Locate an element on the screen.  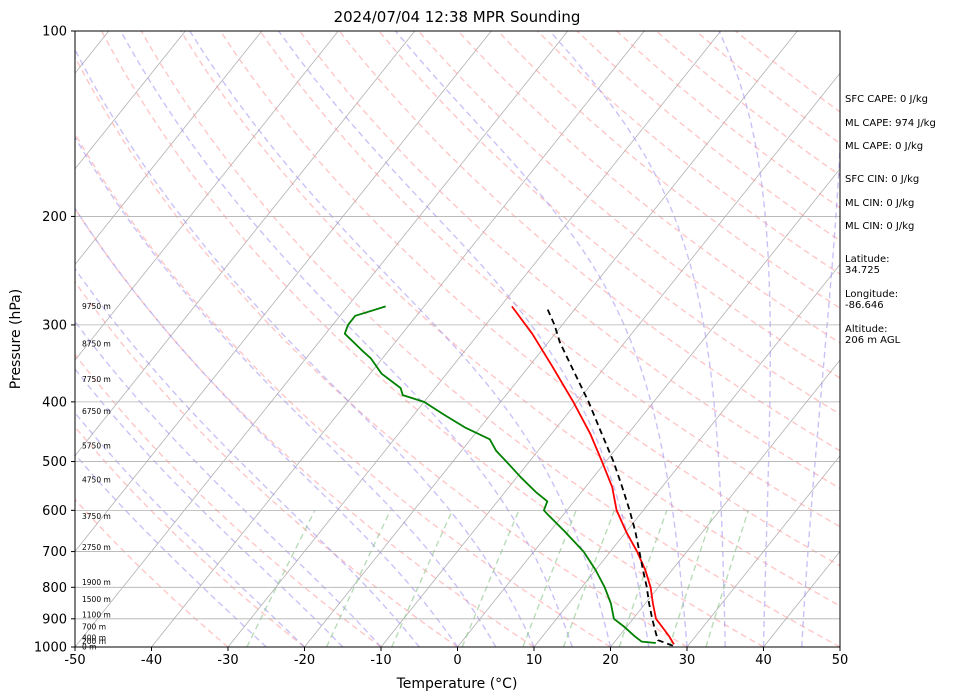
x-tick-label: -40 is located at coordinates (151, 660).